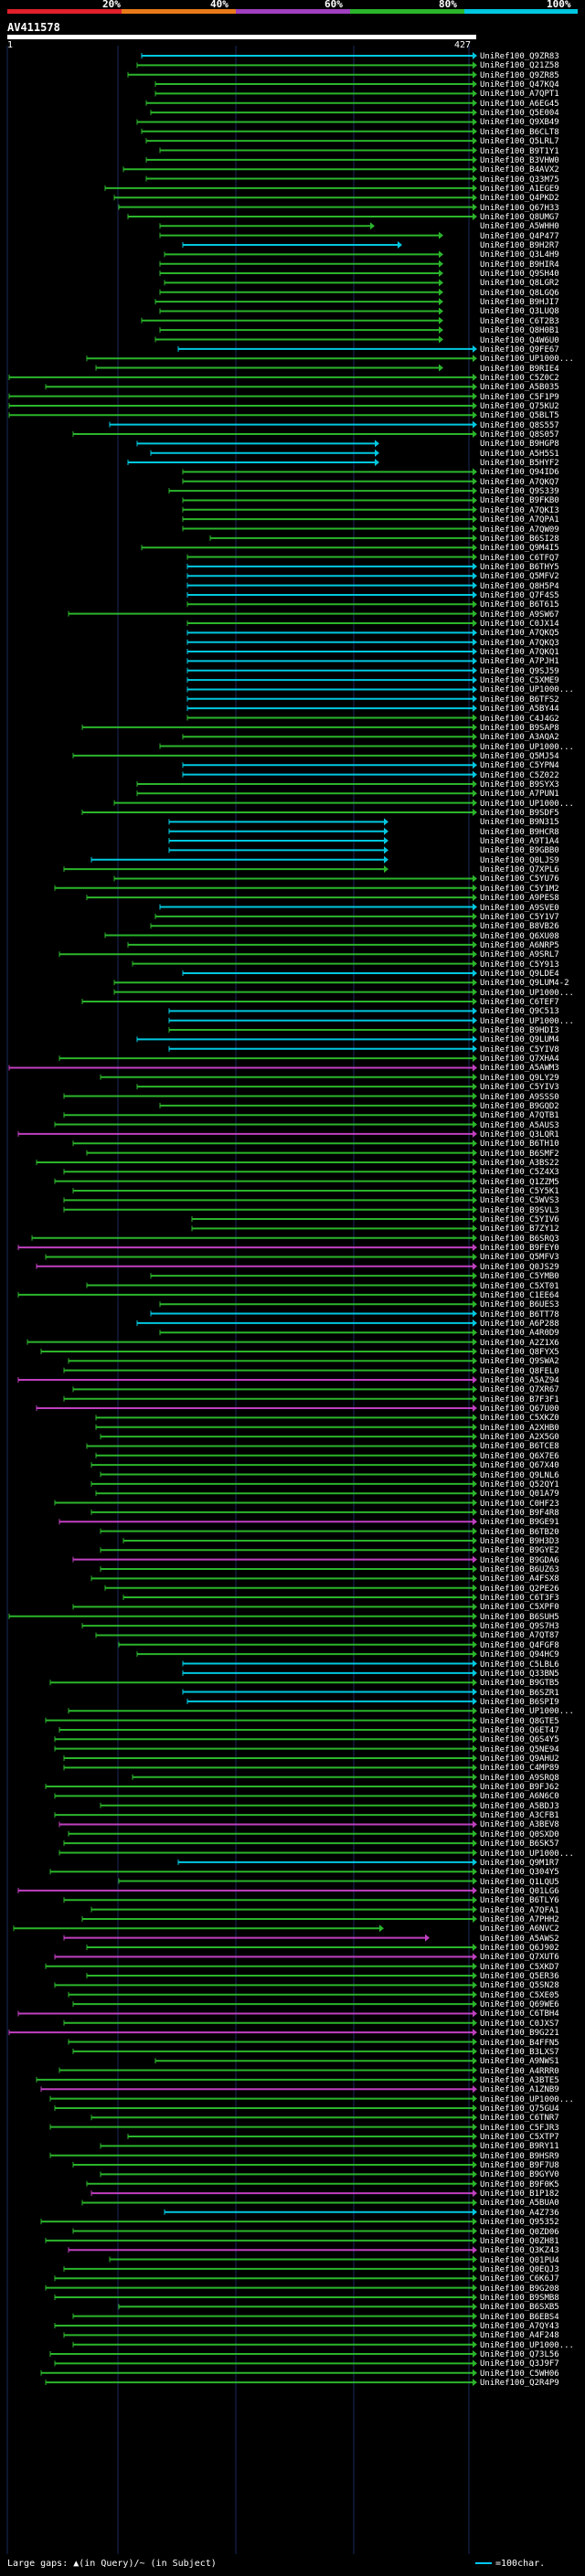 The height and width of the screenshot is (2576, 585). What do you see at coordinates (519, 2336) in the screenshot?
I see `hit-label-link: UniRef100_A4F248` at bounding box center [519, 2336].